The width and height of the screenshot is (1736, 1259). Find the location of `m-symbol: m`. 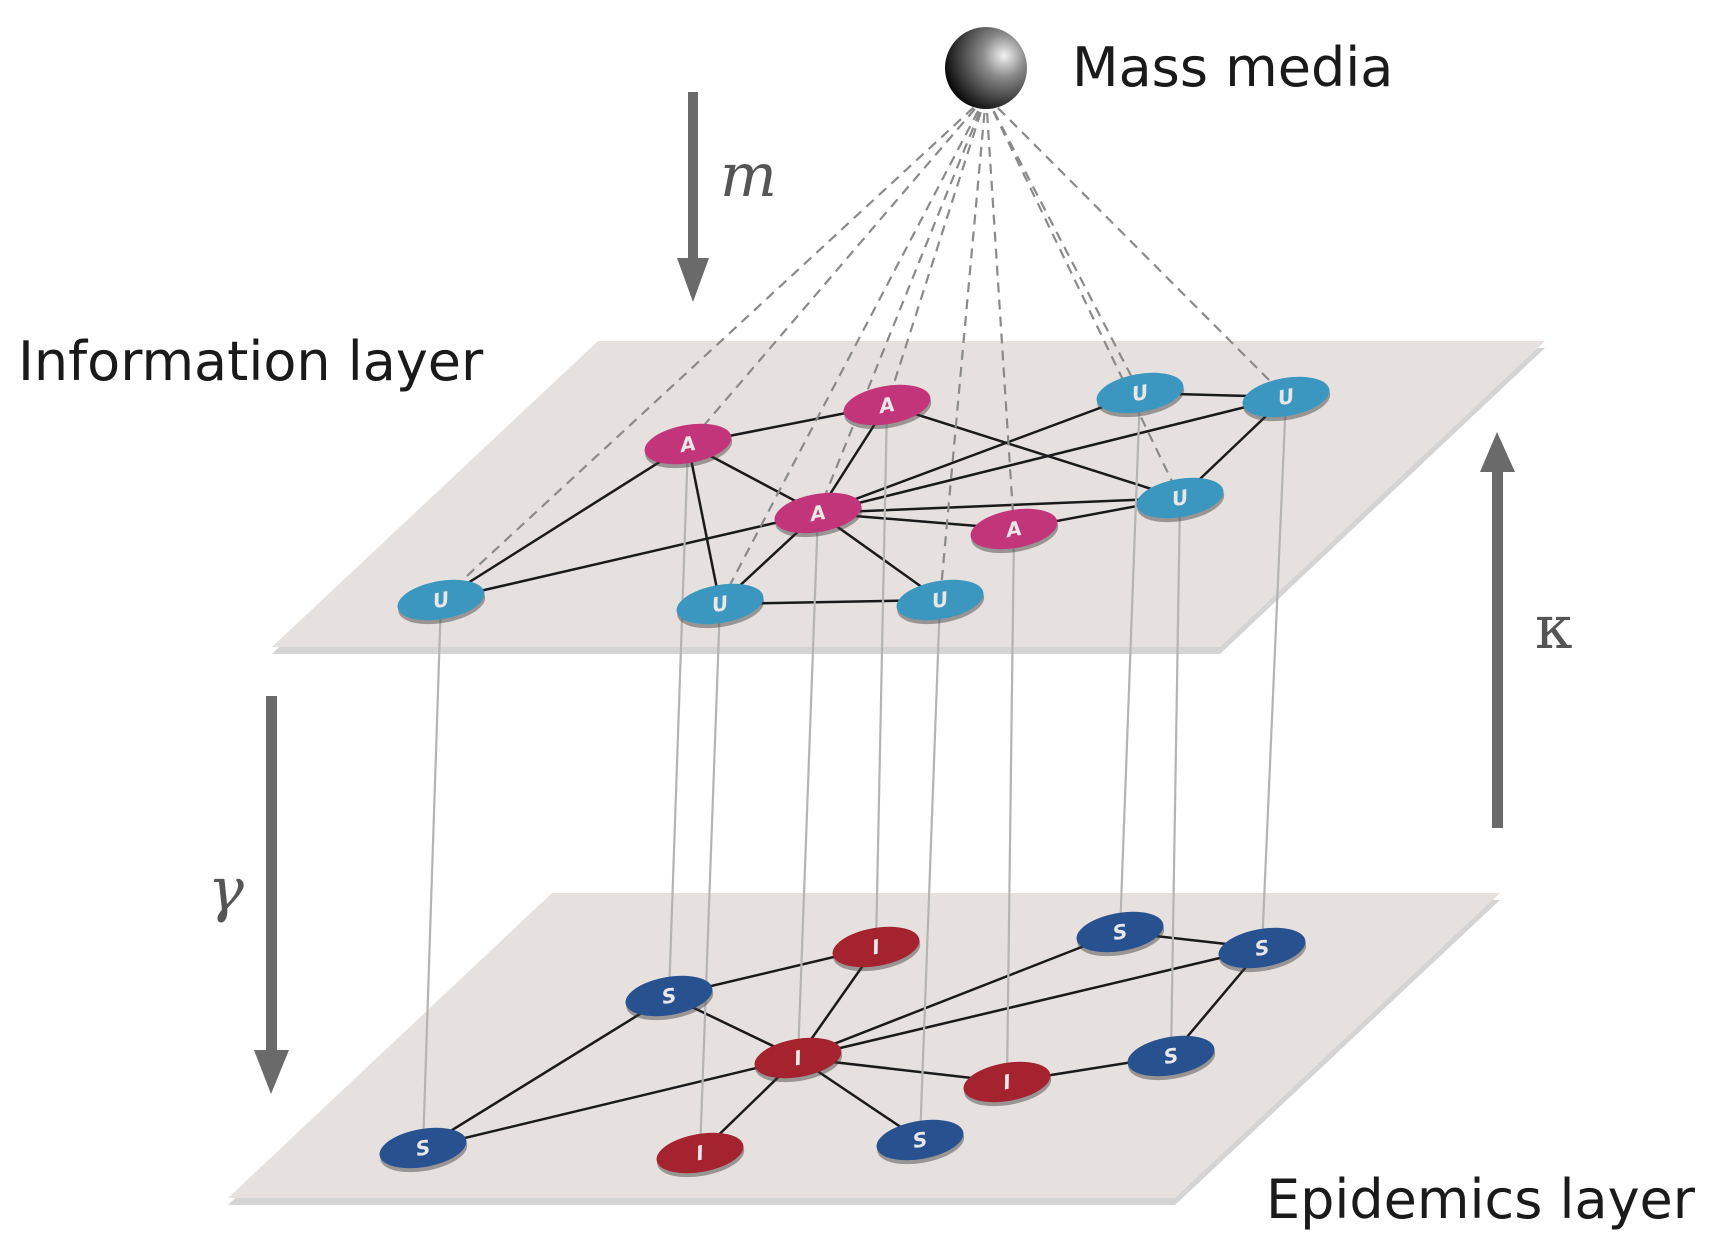

m-symbol: m is located at coordinates (748, 176).